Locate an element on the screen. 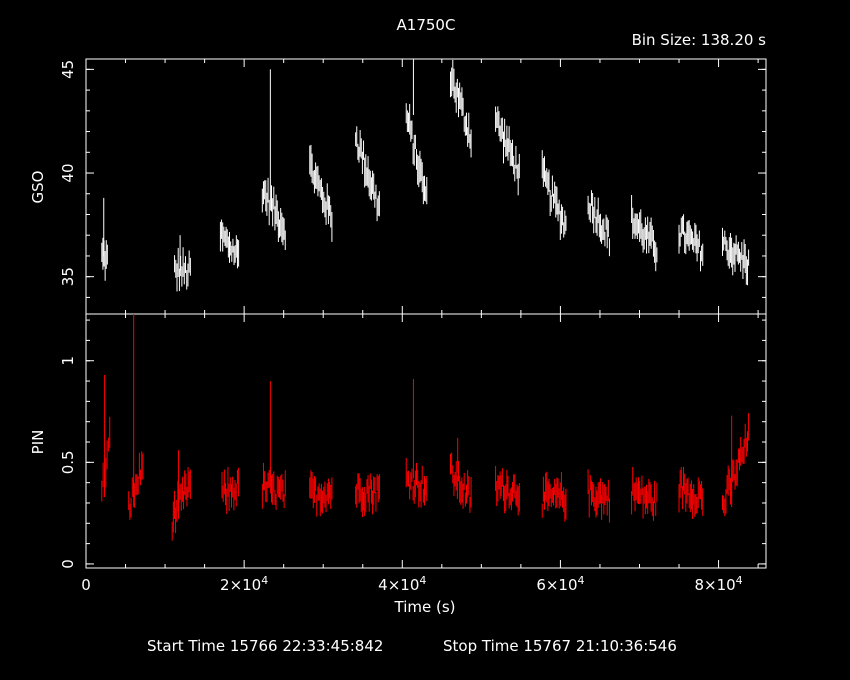  start-time-label: Start Time 15766 22:33:45:842 is located at coordinates (265, 646).